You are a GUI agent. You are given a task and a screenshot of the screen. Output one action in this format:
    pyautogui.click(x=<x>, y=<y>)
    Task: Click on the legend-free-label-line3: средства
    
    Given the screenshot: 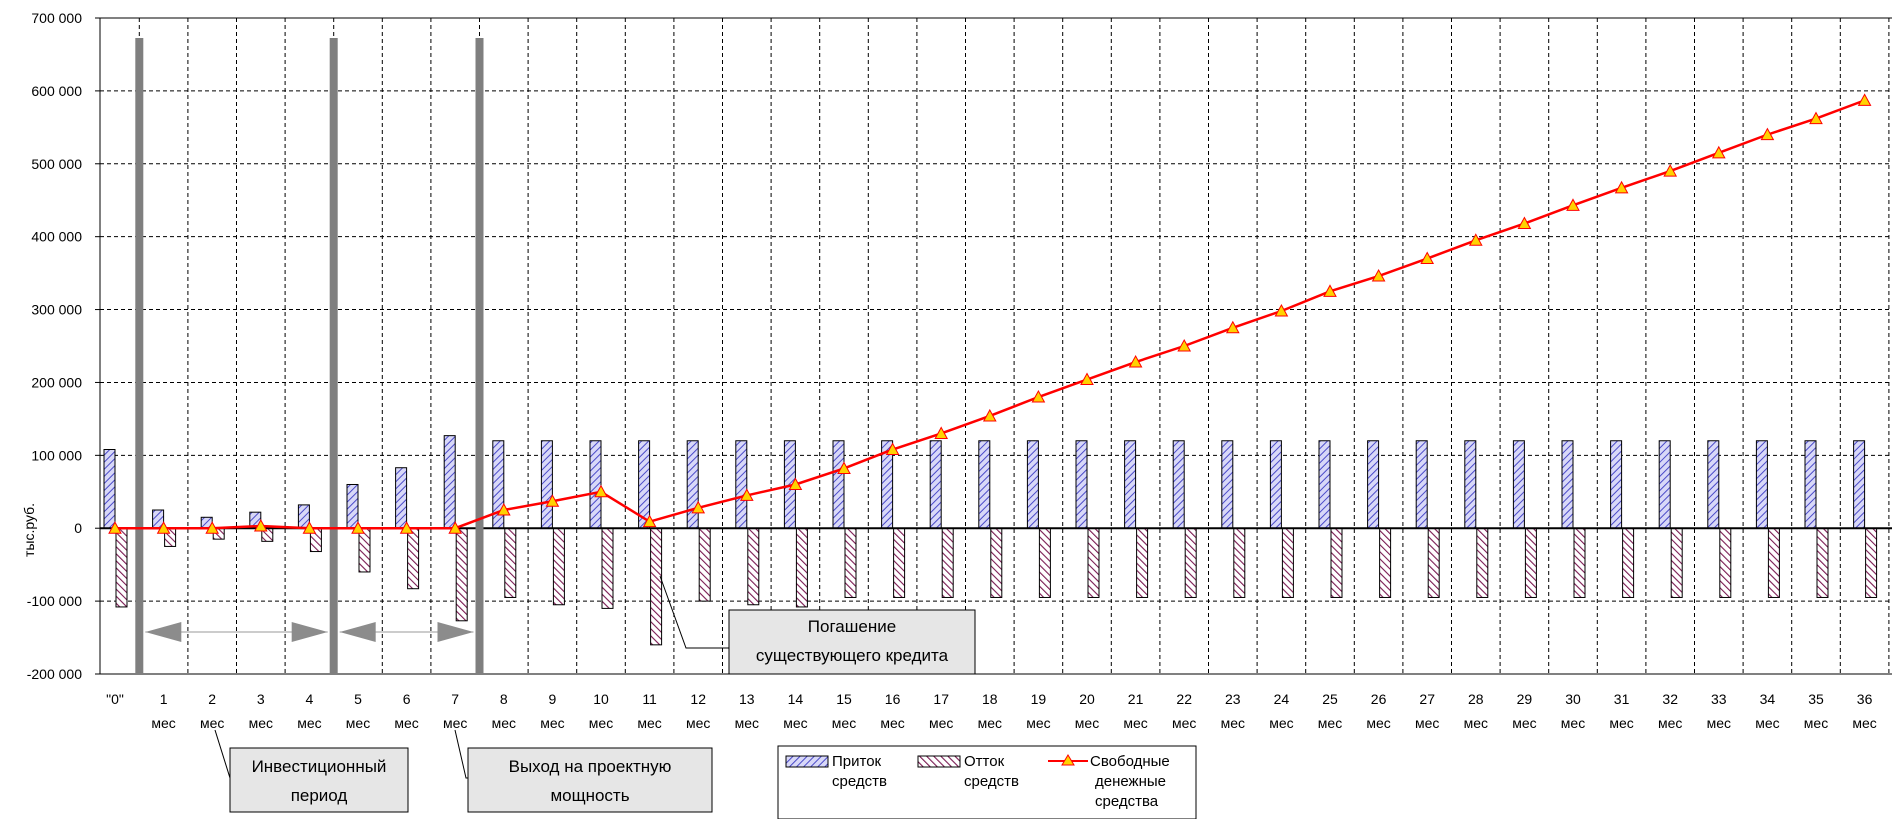 What is the action you would take?
    pyautogui.click(x=1127, y=801)
    